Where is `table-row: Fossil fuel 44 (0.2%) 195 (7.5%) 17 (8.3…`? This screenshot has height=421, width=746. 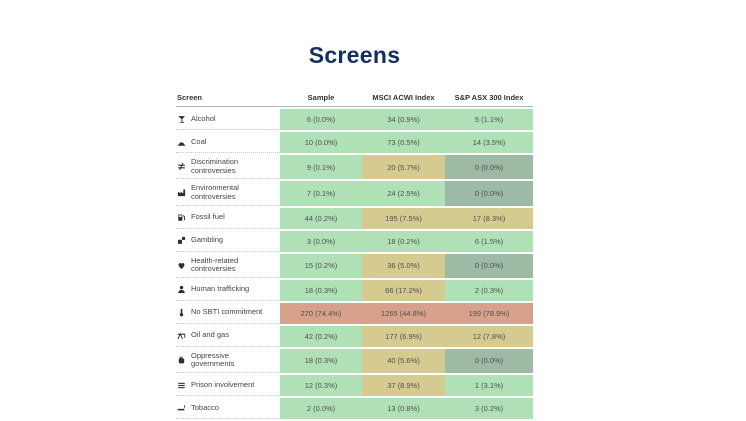 table-row: Fossil fuel 44 (0.2%) 195 (7.5%) 17 (8.3… is located at coordinates (354, 218).